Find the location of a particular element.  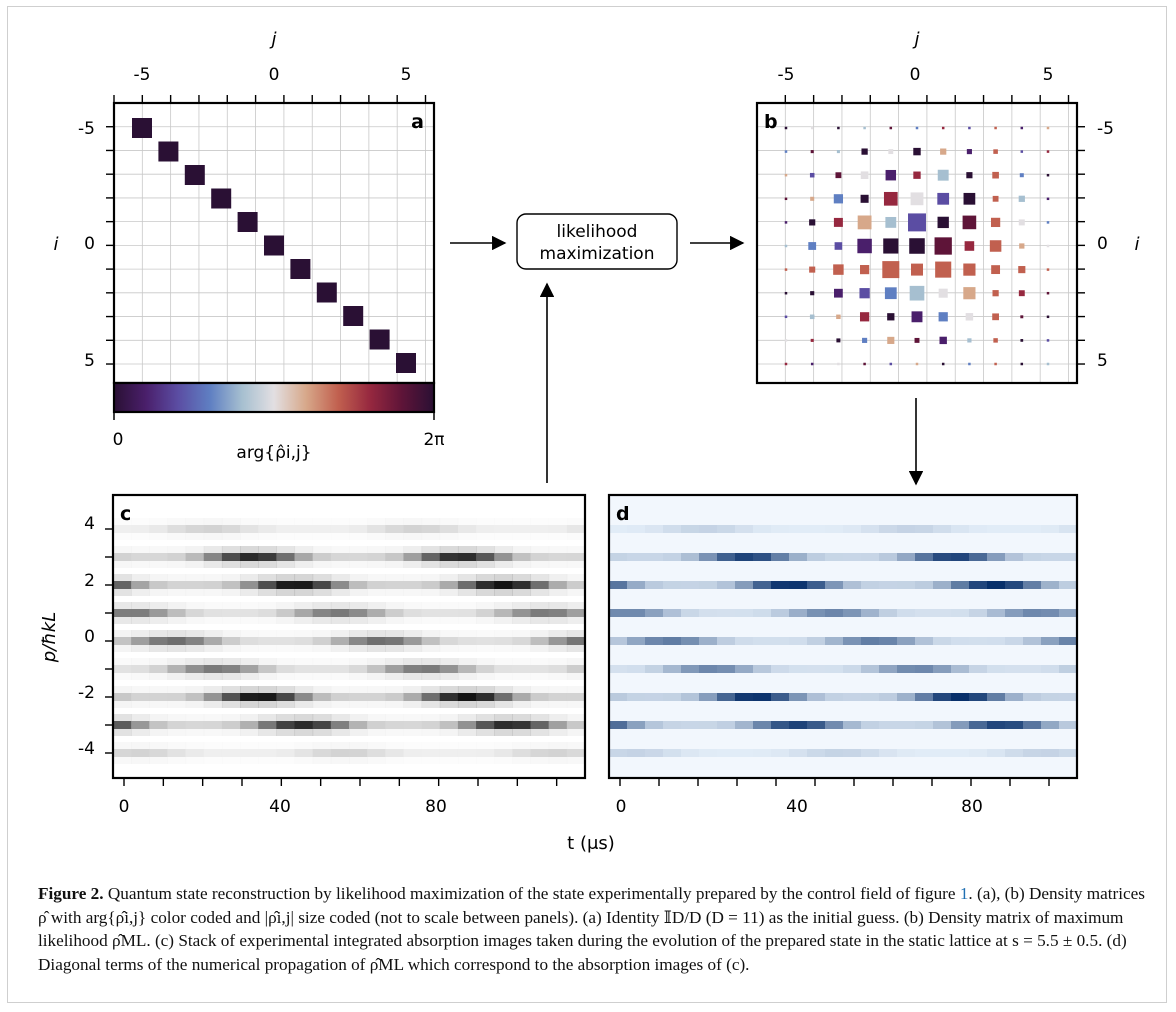

panel-d-diagonal-propagation is located at coordinates (843, 641).